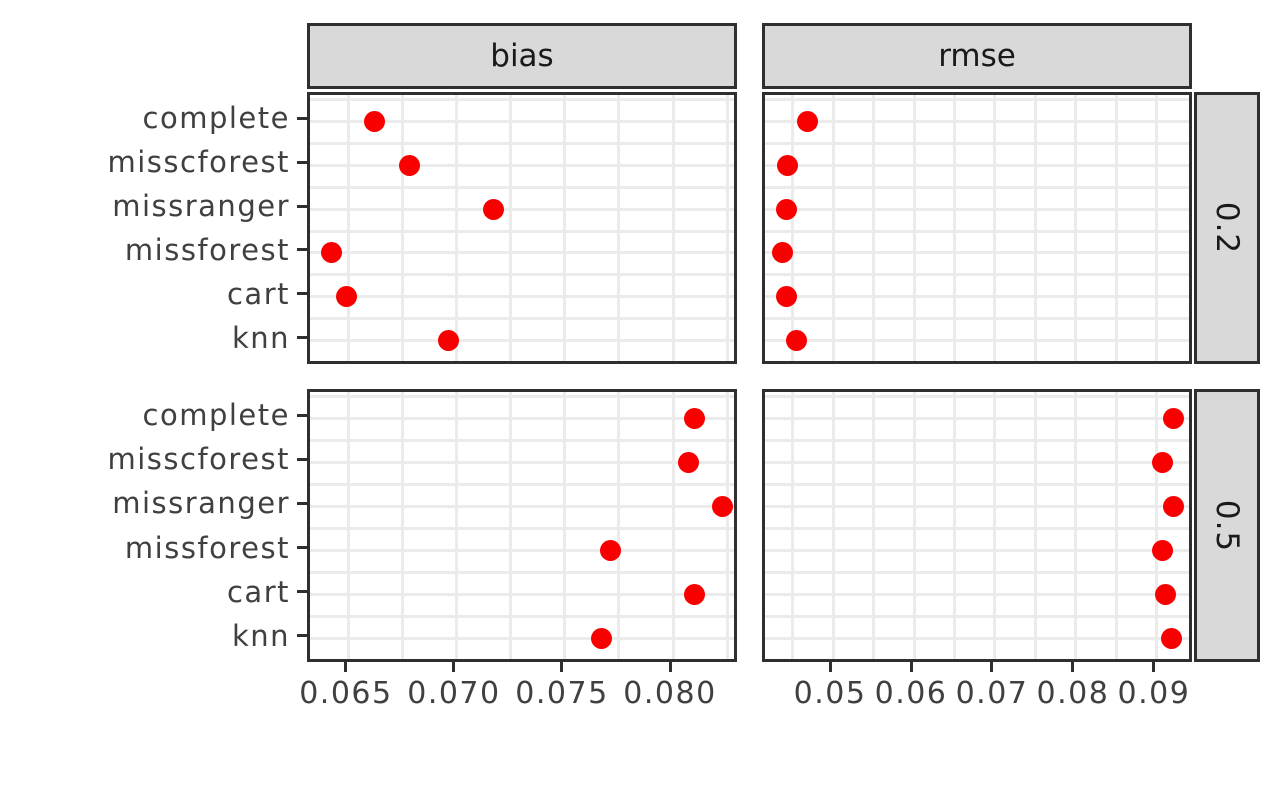 The width and height of the screenshot is (1283, 793). What do you see at coordinates (1227, 228) in the screenshot?
I see `facet-strip-0.2: 0.2` at bounding box center [1227, 228].